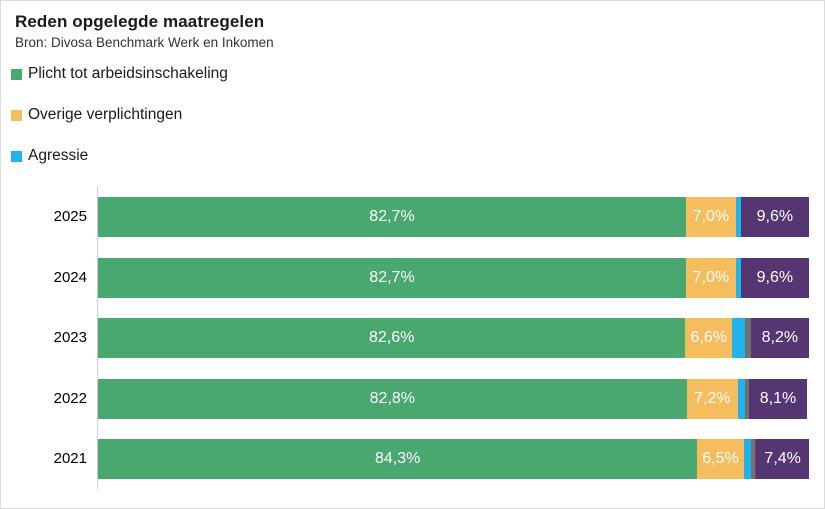 The width and height of the screenshot is (825, 509). I want to click on bar-segment-label: 82,6%, so click(391, 337).